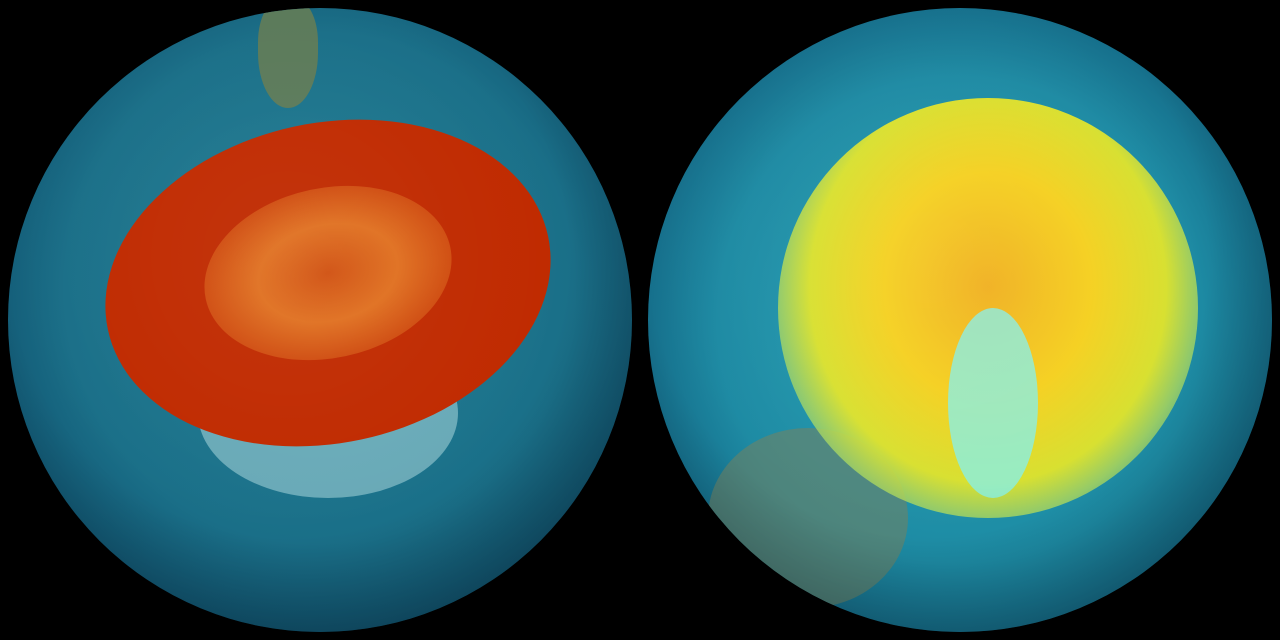  I want to click on greenland-ice, so click(993, 403).